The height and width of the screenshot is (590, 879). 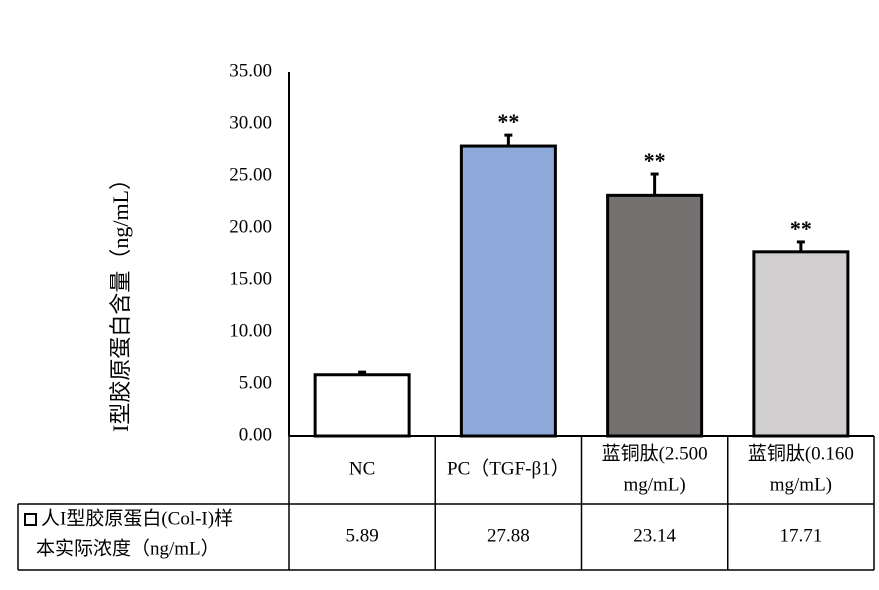 What do you see at coordinates (508, 468) in the screenshot?
I see `category-label: PC（TGF-β1）` at bounding box center [508, 468].